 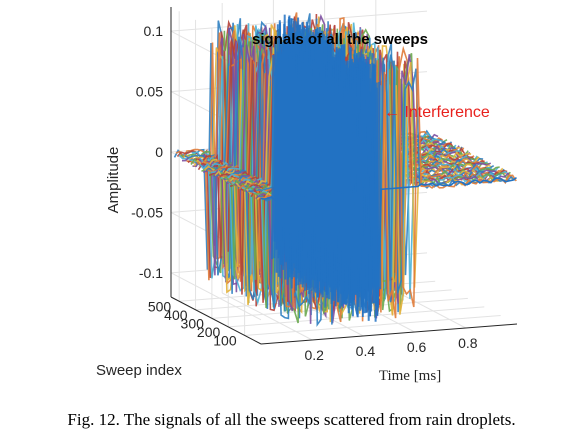 What do you see at coordinates (366, 351) in the screenshot?
I see `time-tick-label: 0.4` at bounding box center [366, 351].